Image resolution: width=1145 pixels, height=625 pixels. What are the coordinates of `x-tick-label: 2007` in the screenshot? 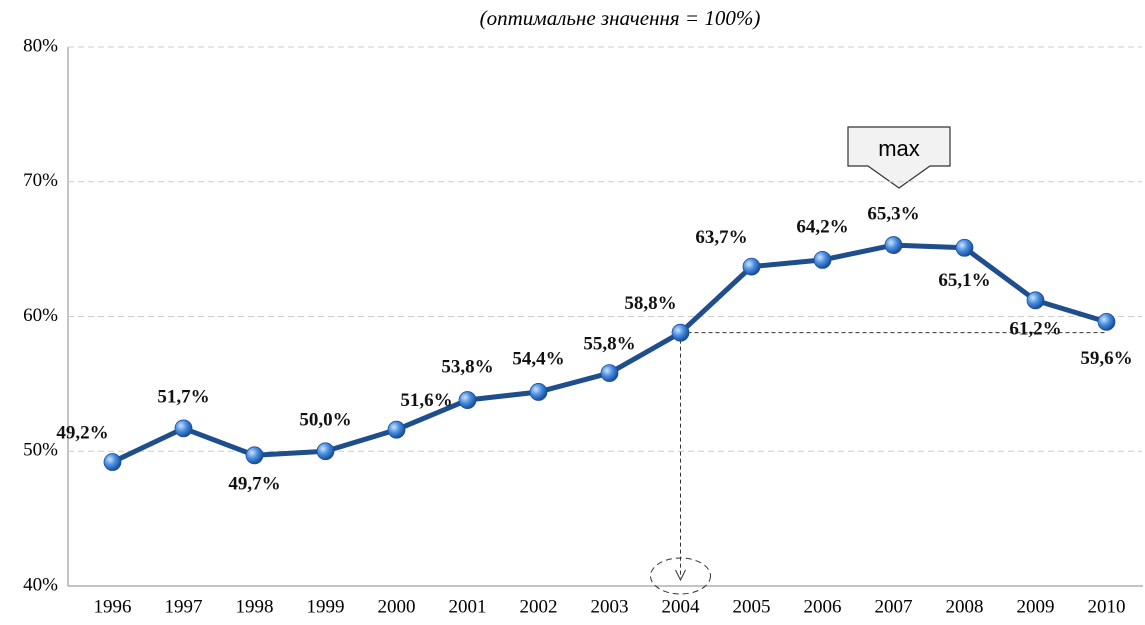 It's located at (894, 606).